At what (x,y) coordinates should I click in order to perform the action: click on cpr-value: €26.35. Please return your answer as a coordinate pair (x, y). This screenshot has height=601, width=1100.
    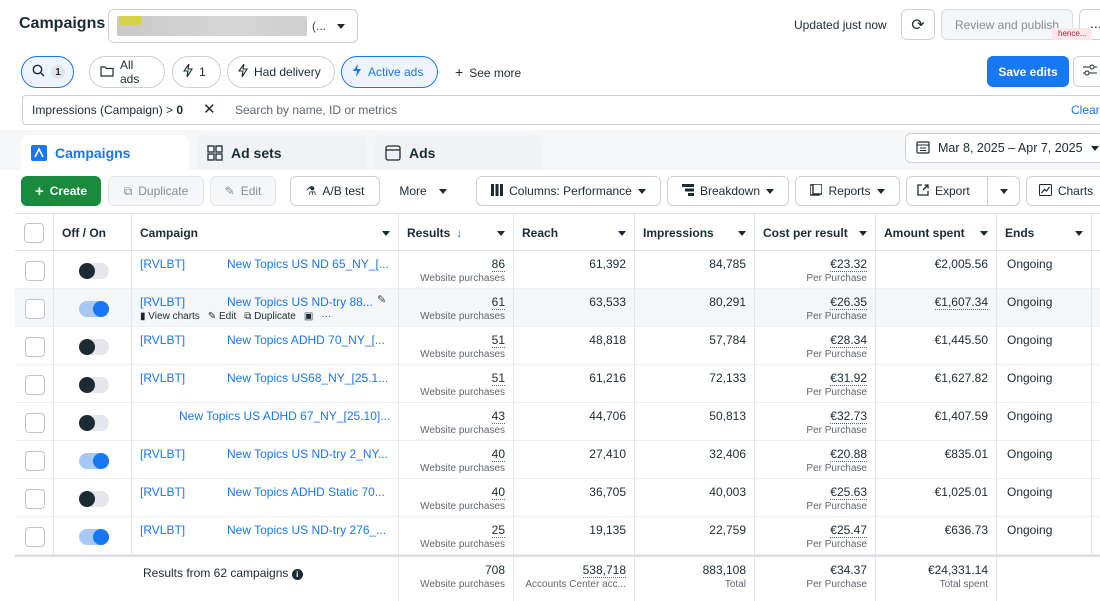
    Looking at the image, I should click on (848, 302).